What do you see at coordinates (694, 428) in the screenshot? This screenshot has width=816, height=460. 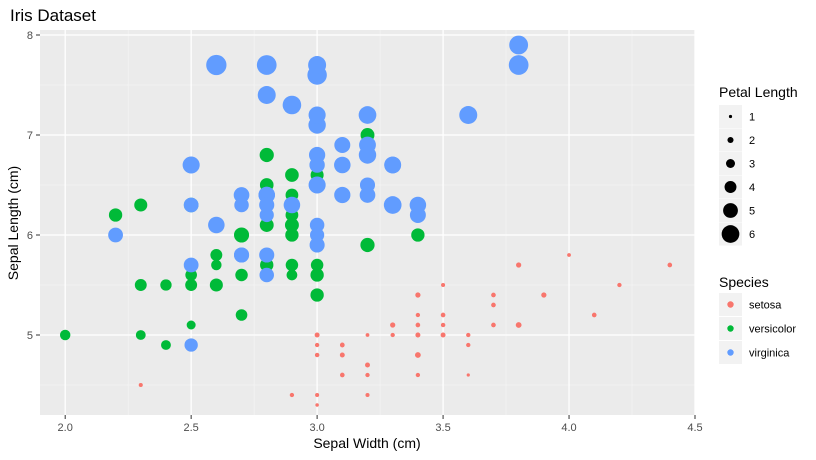 I see `x-tick-label: 4.5` at bounding box center [694, 428].